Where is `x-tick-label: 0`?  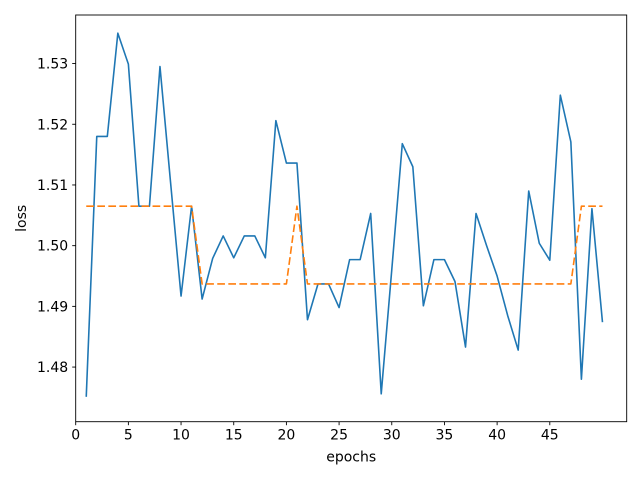 x-tick-label: 0 is located at coordinates (75, 436).